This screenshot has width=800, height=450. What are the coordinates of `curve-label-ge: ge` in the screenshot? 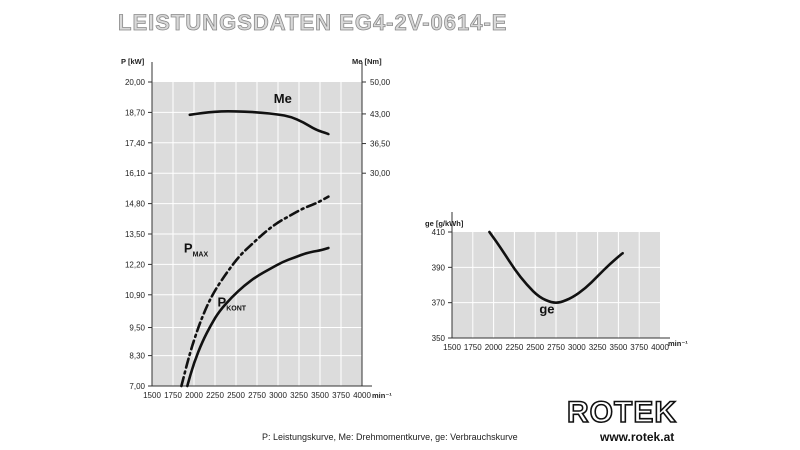 It's located at (546, 308).